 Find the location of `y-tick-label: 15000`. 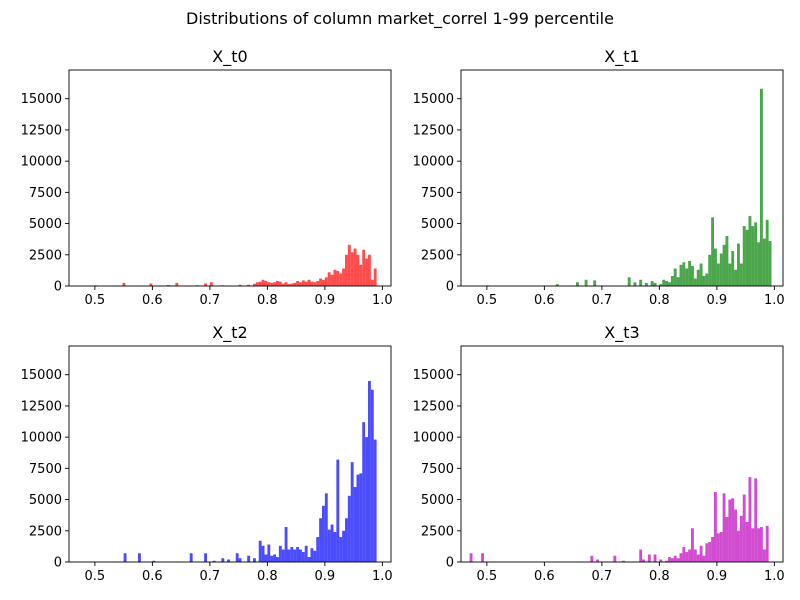

y-tick-label: 15000 is located at coordinates (433, 99).